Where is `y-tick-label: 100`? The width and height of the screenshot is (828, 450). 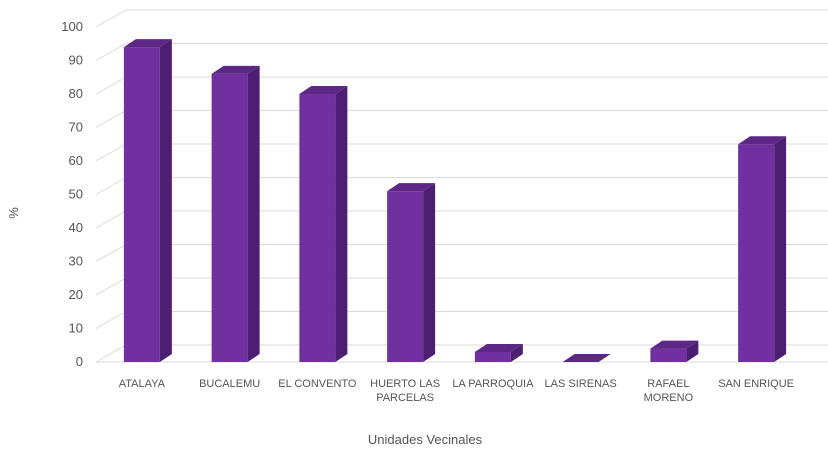
y-tick-label: 100 is located at coordinates (72, 26).